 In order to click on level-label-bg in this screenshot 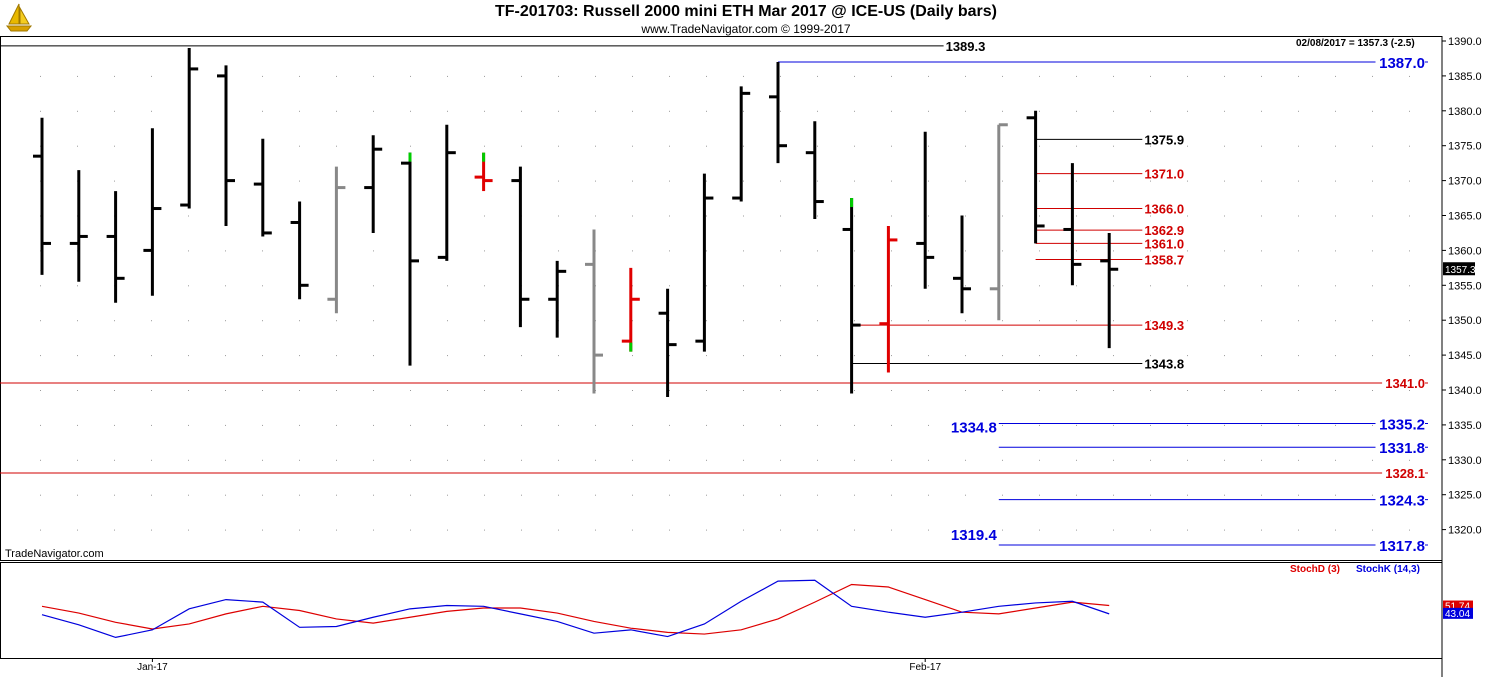, I will do `click(1400, 498)`.